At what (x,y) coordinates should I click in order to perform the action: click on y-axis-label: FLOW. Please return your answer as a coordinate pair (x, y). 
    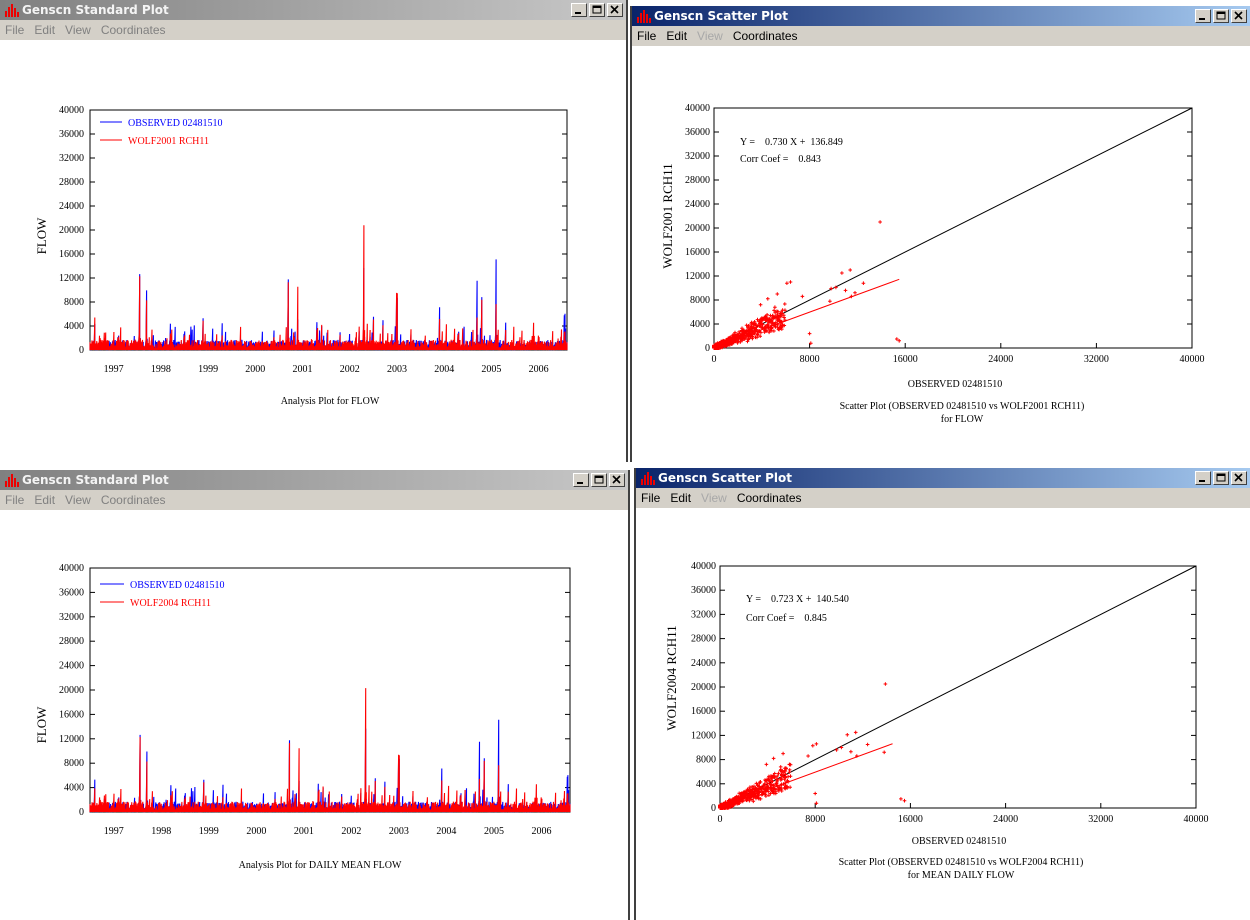
    Looking at the image, I should click on (41, 236).